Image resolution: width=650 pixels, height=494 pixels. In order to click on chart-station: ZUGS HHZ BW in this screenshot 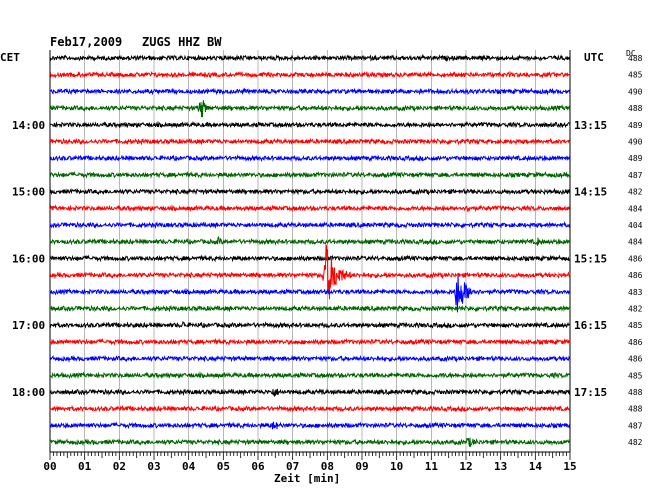, I will do `click(182, 42)`.